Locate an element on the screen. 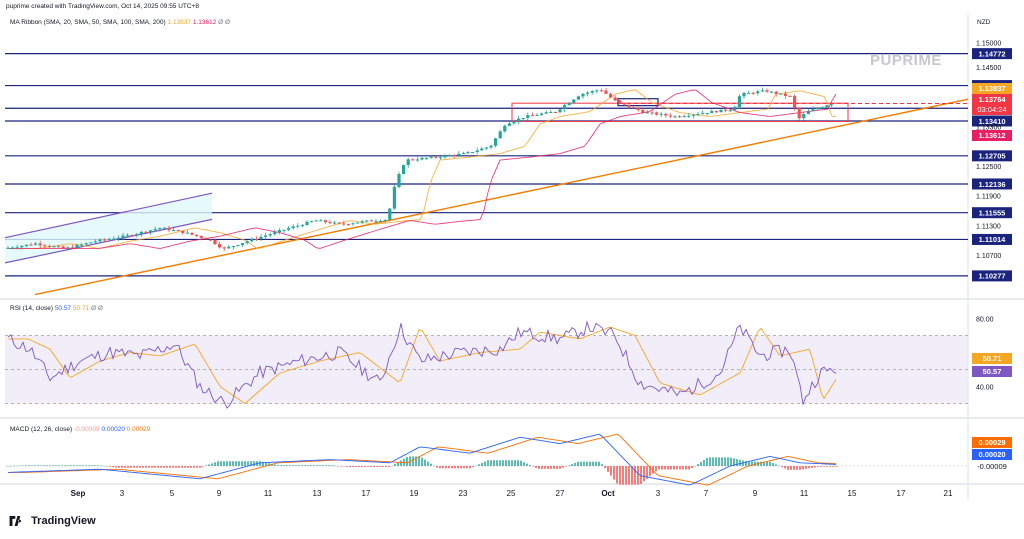  zone-box-small is located at coordinates (638, 102).